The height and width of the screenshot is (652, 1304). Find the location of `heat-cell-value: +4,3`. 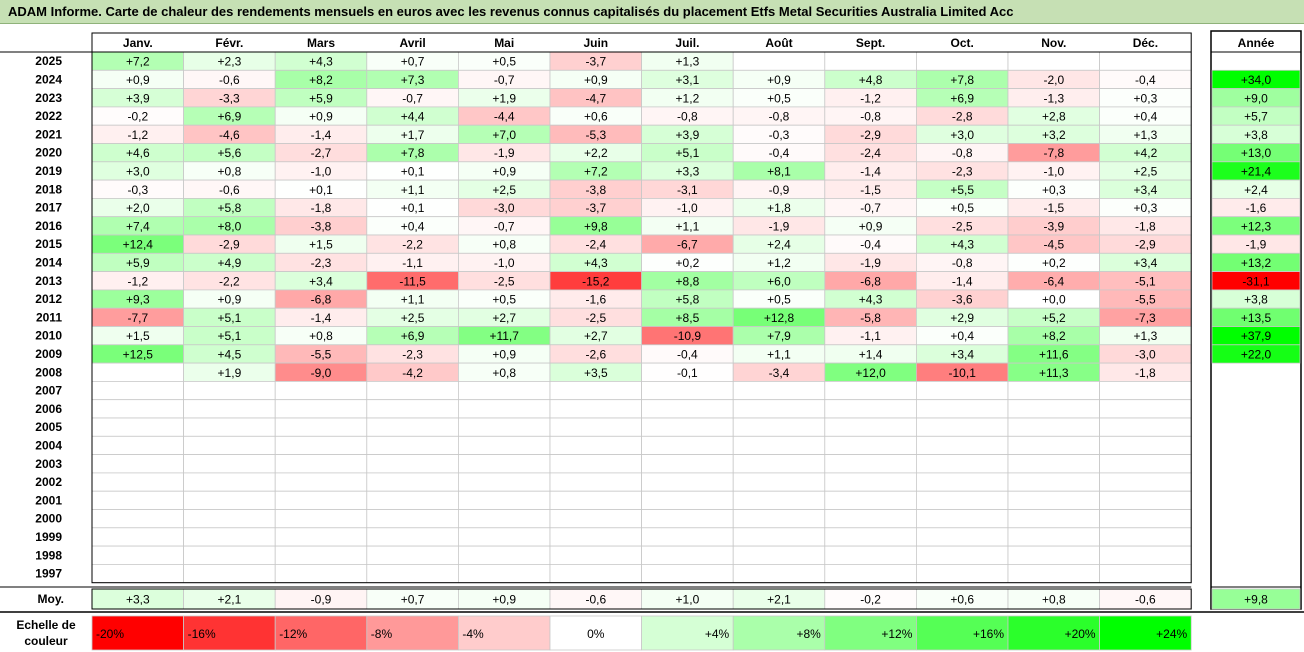

heat-cell-value: +4,3 is located at coordinates (871, 300).